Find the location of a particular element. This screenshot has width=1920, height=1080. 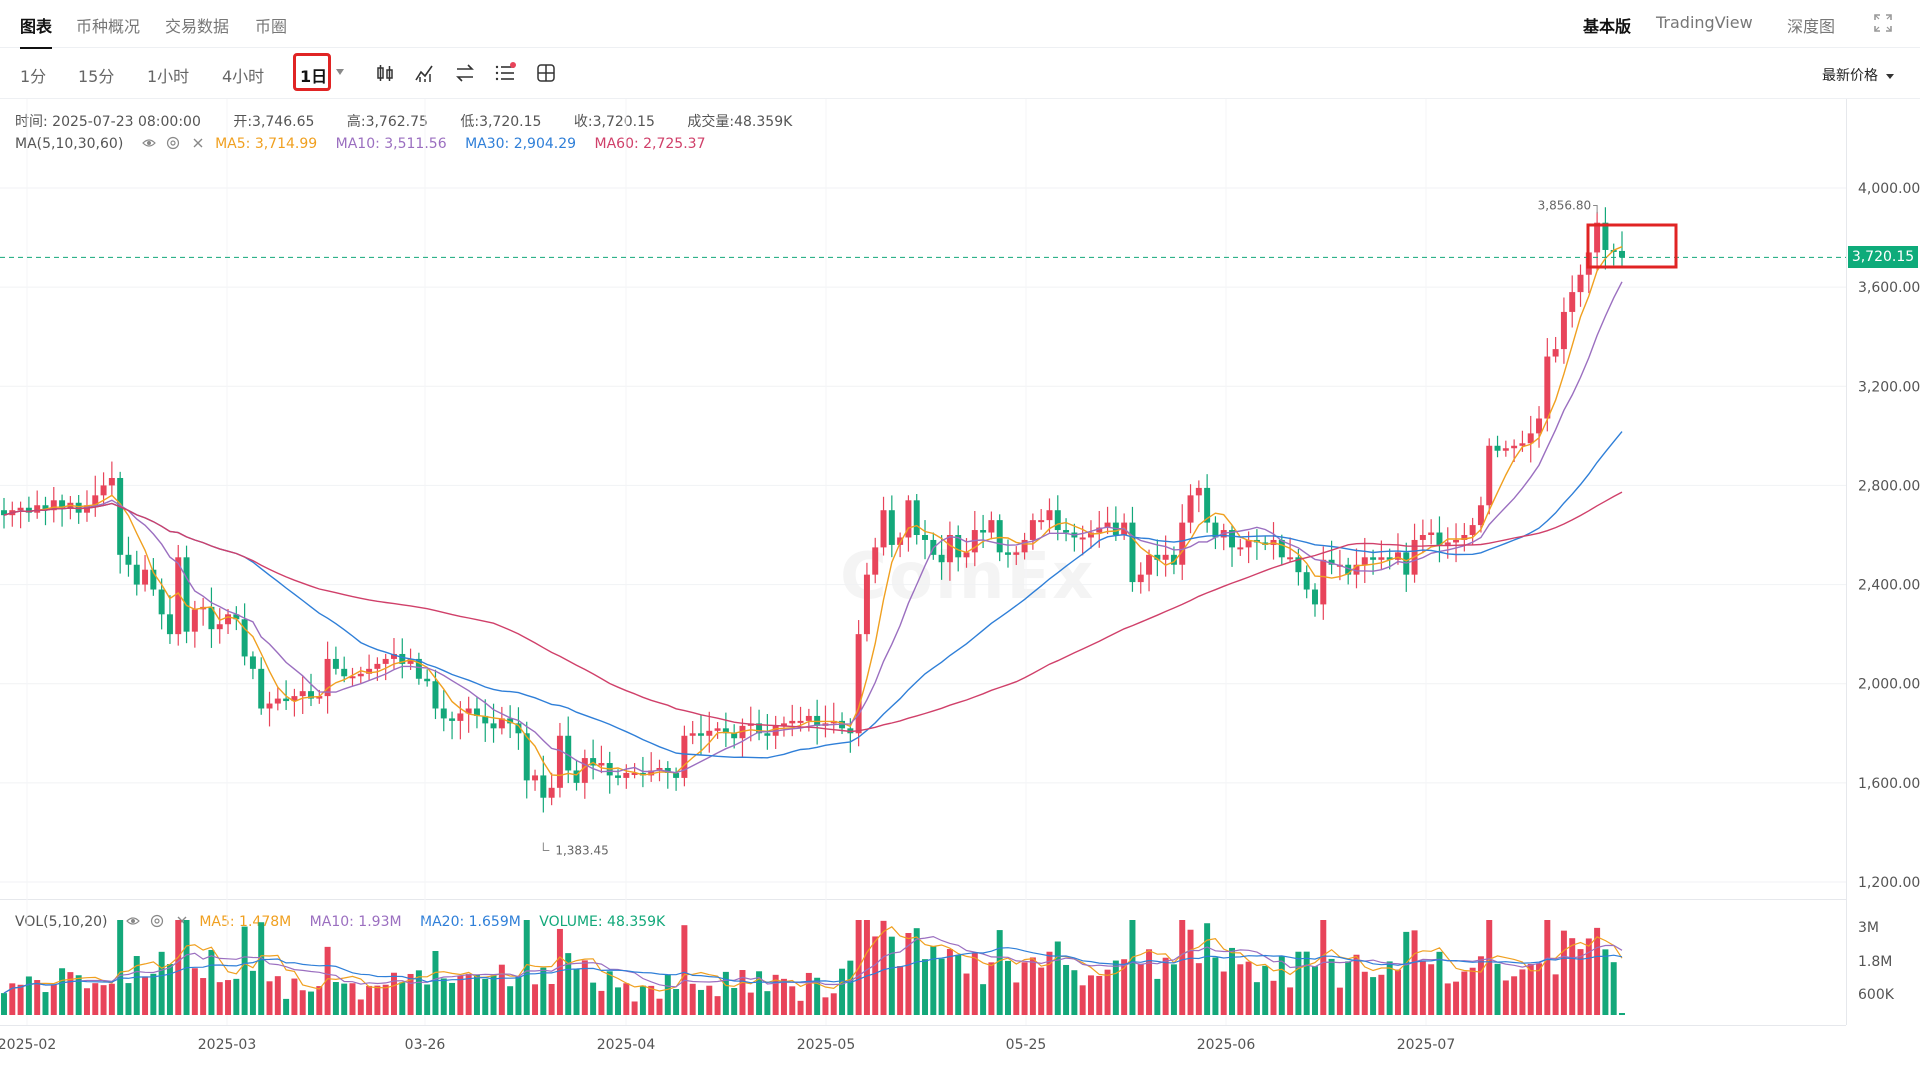

vol-ma10-value: MA10: 1.93M is located at coordinates (355, 922).